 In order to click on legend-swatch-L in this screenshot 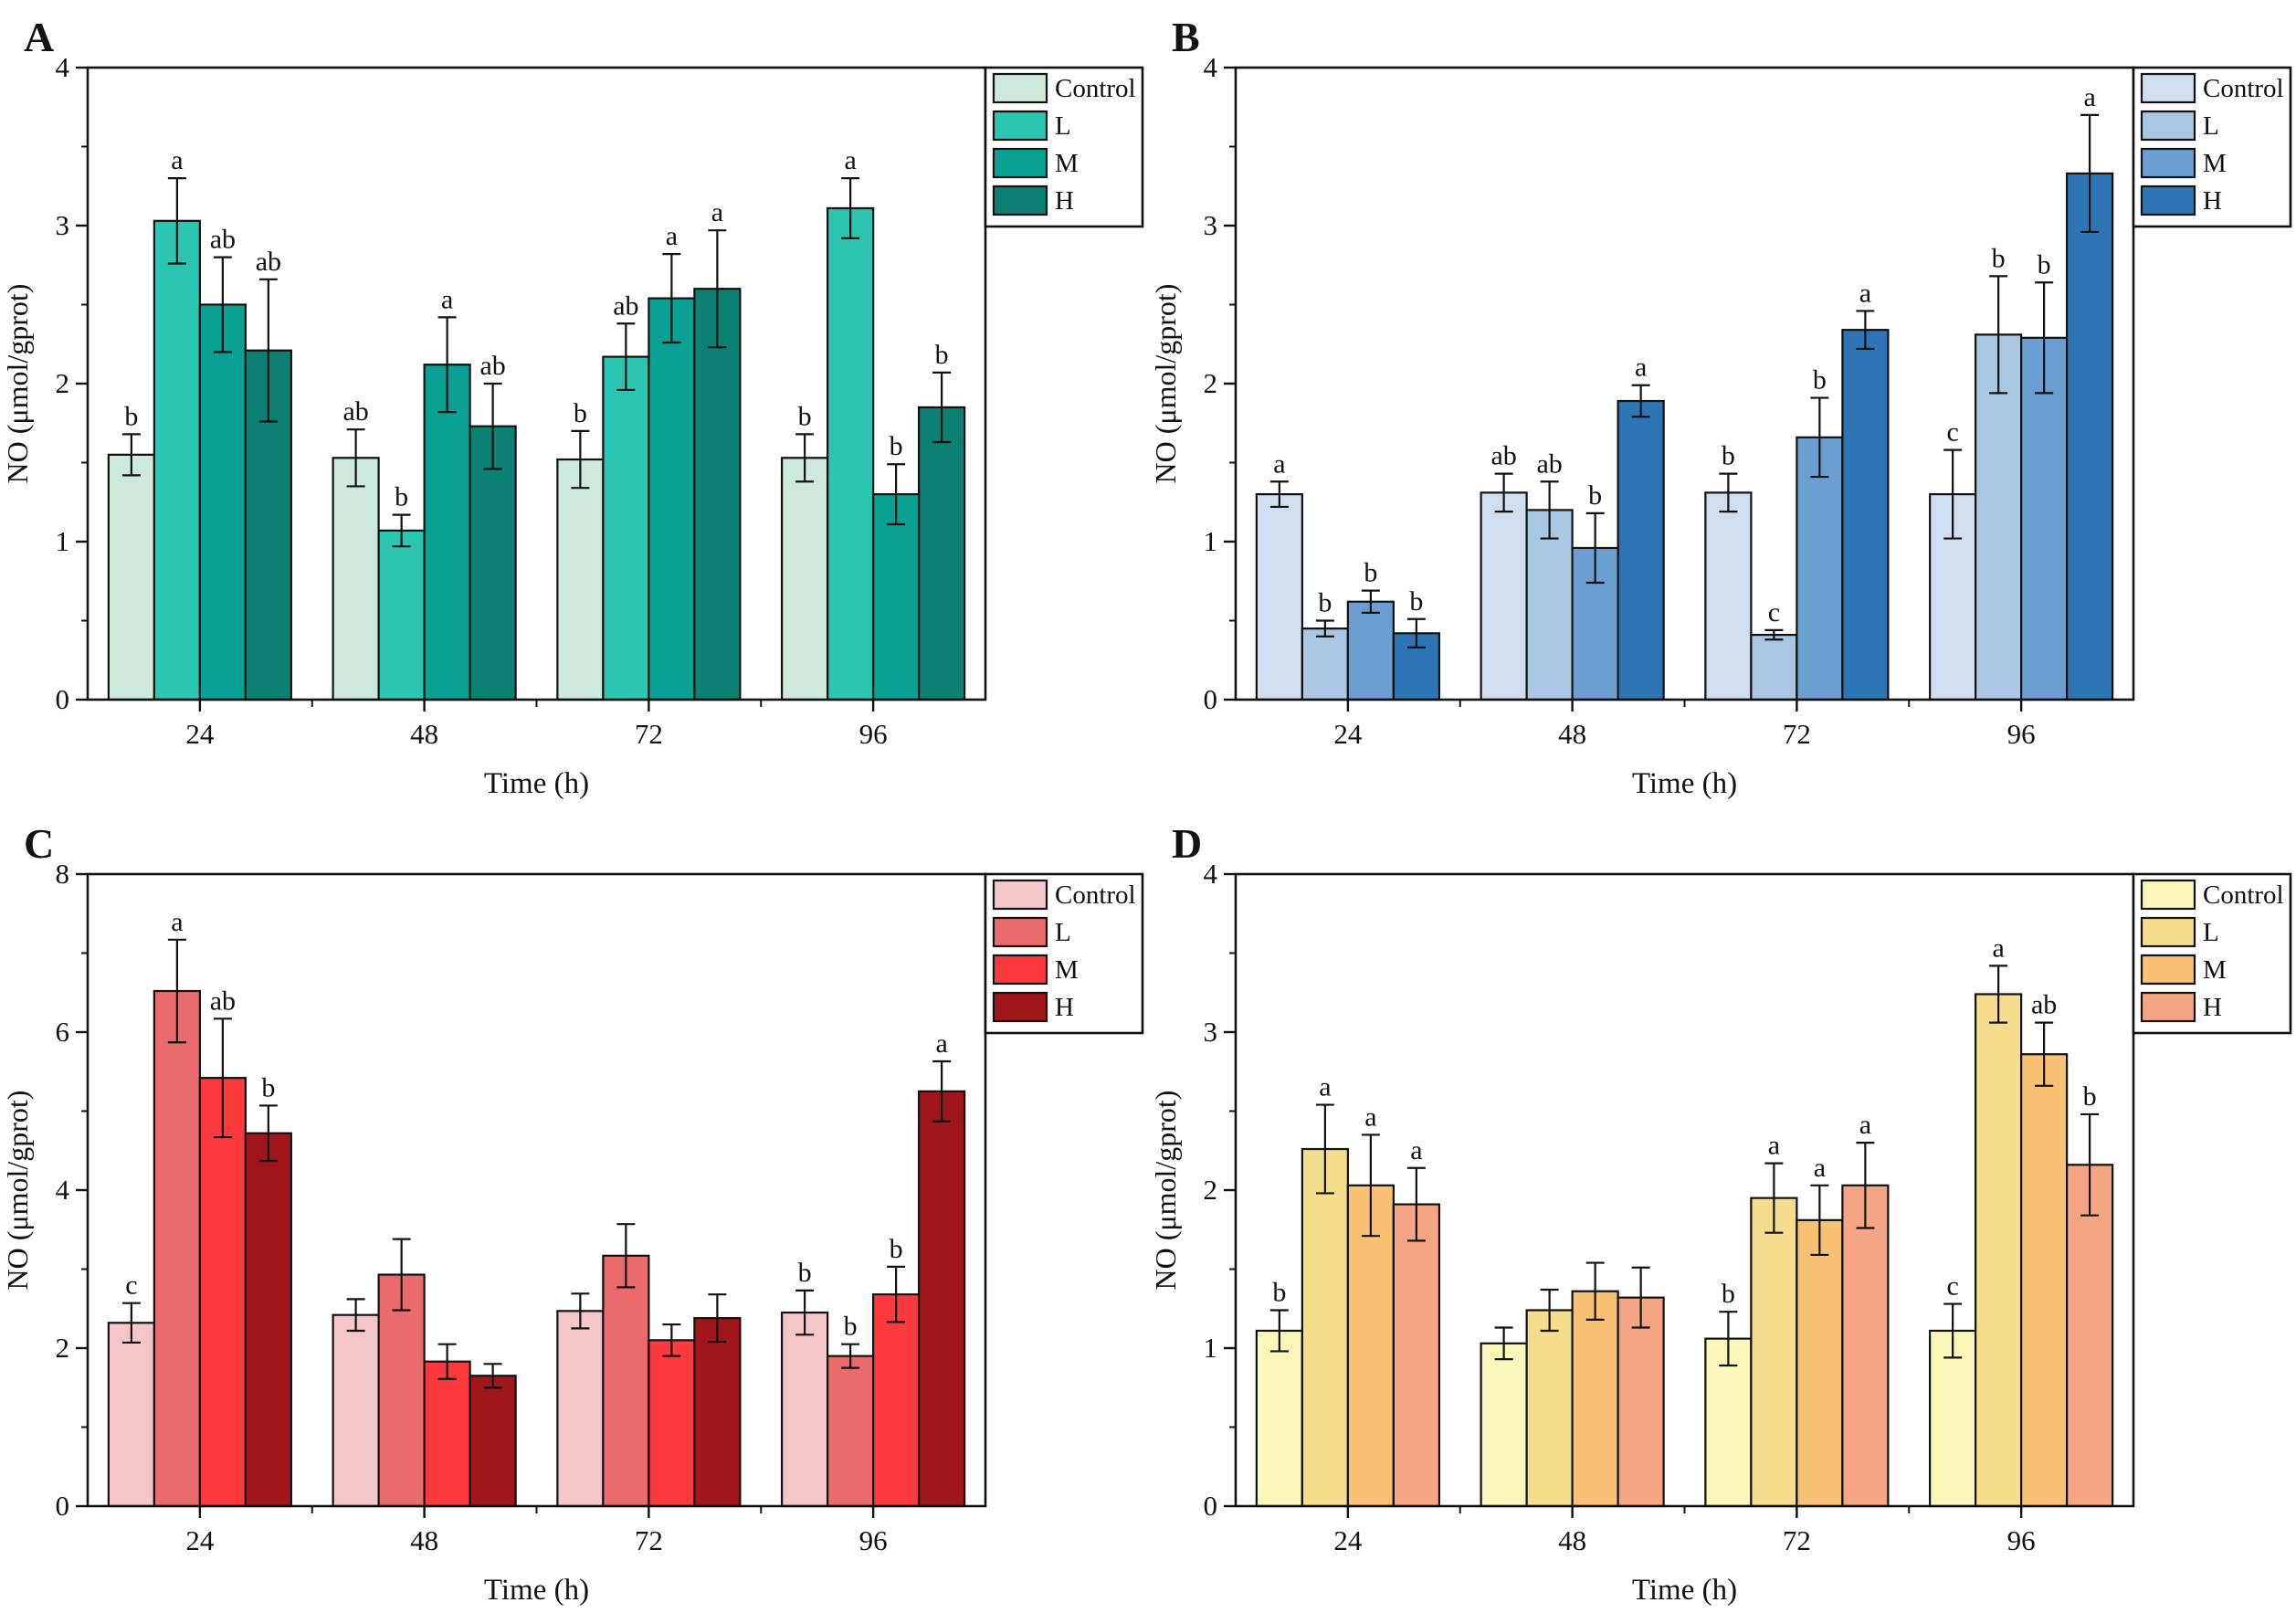, I will do `click(2168, 126)`.